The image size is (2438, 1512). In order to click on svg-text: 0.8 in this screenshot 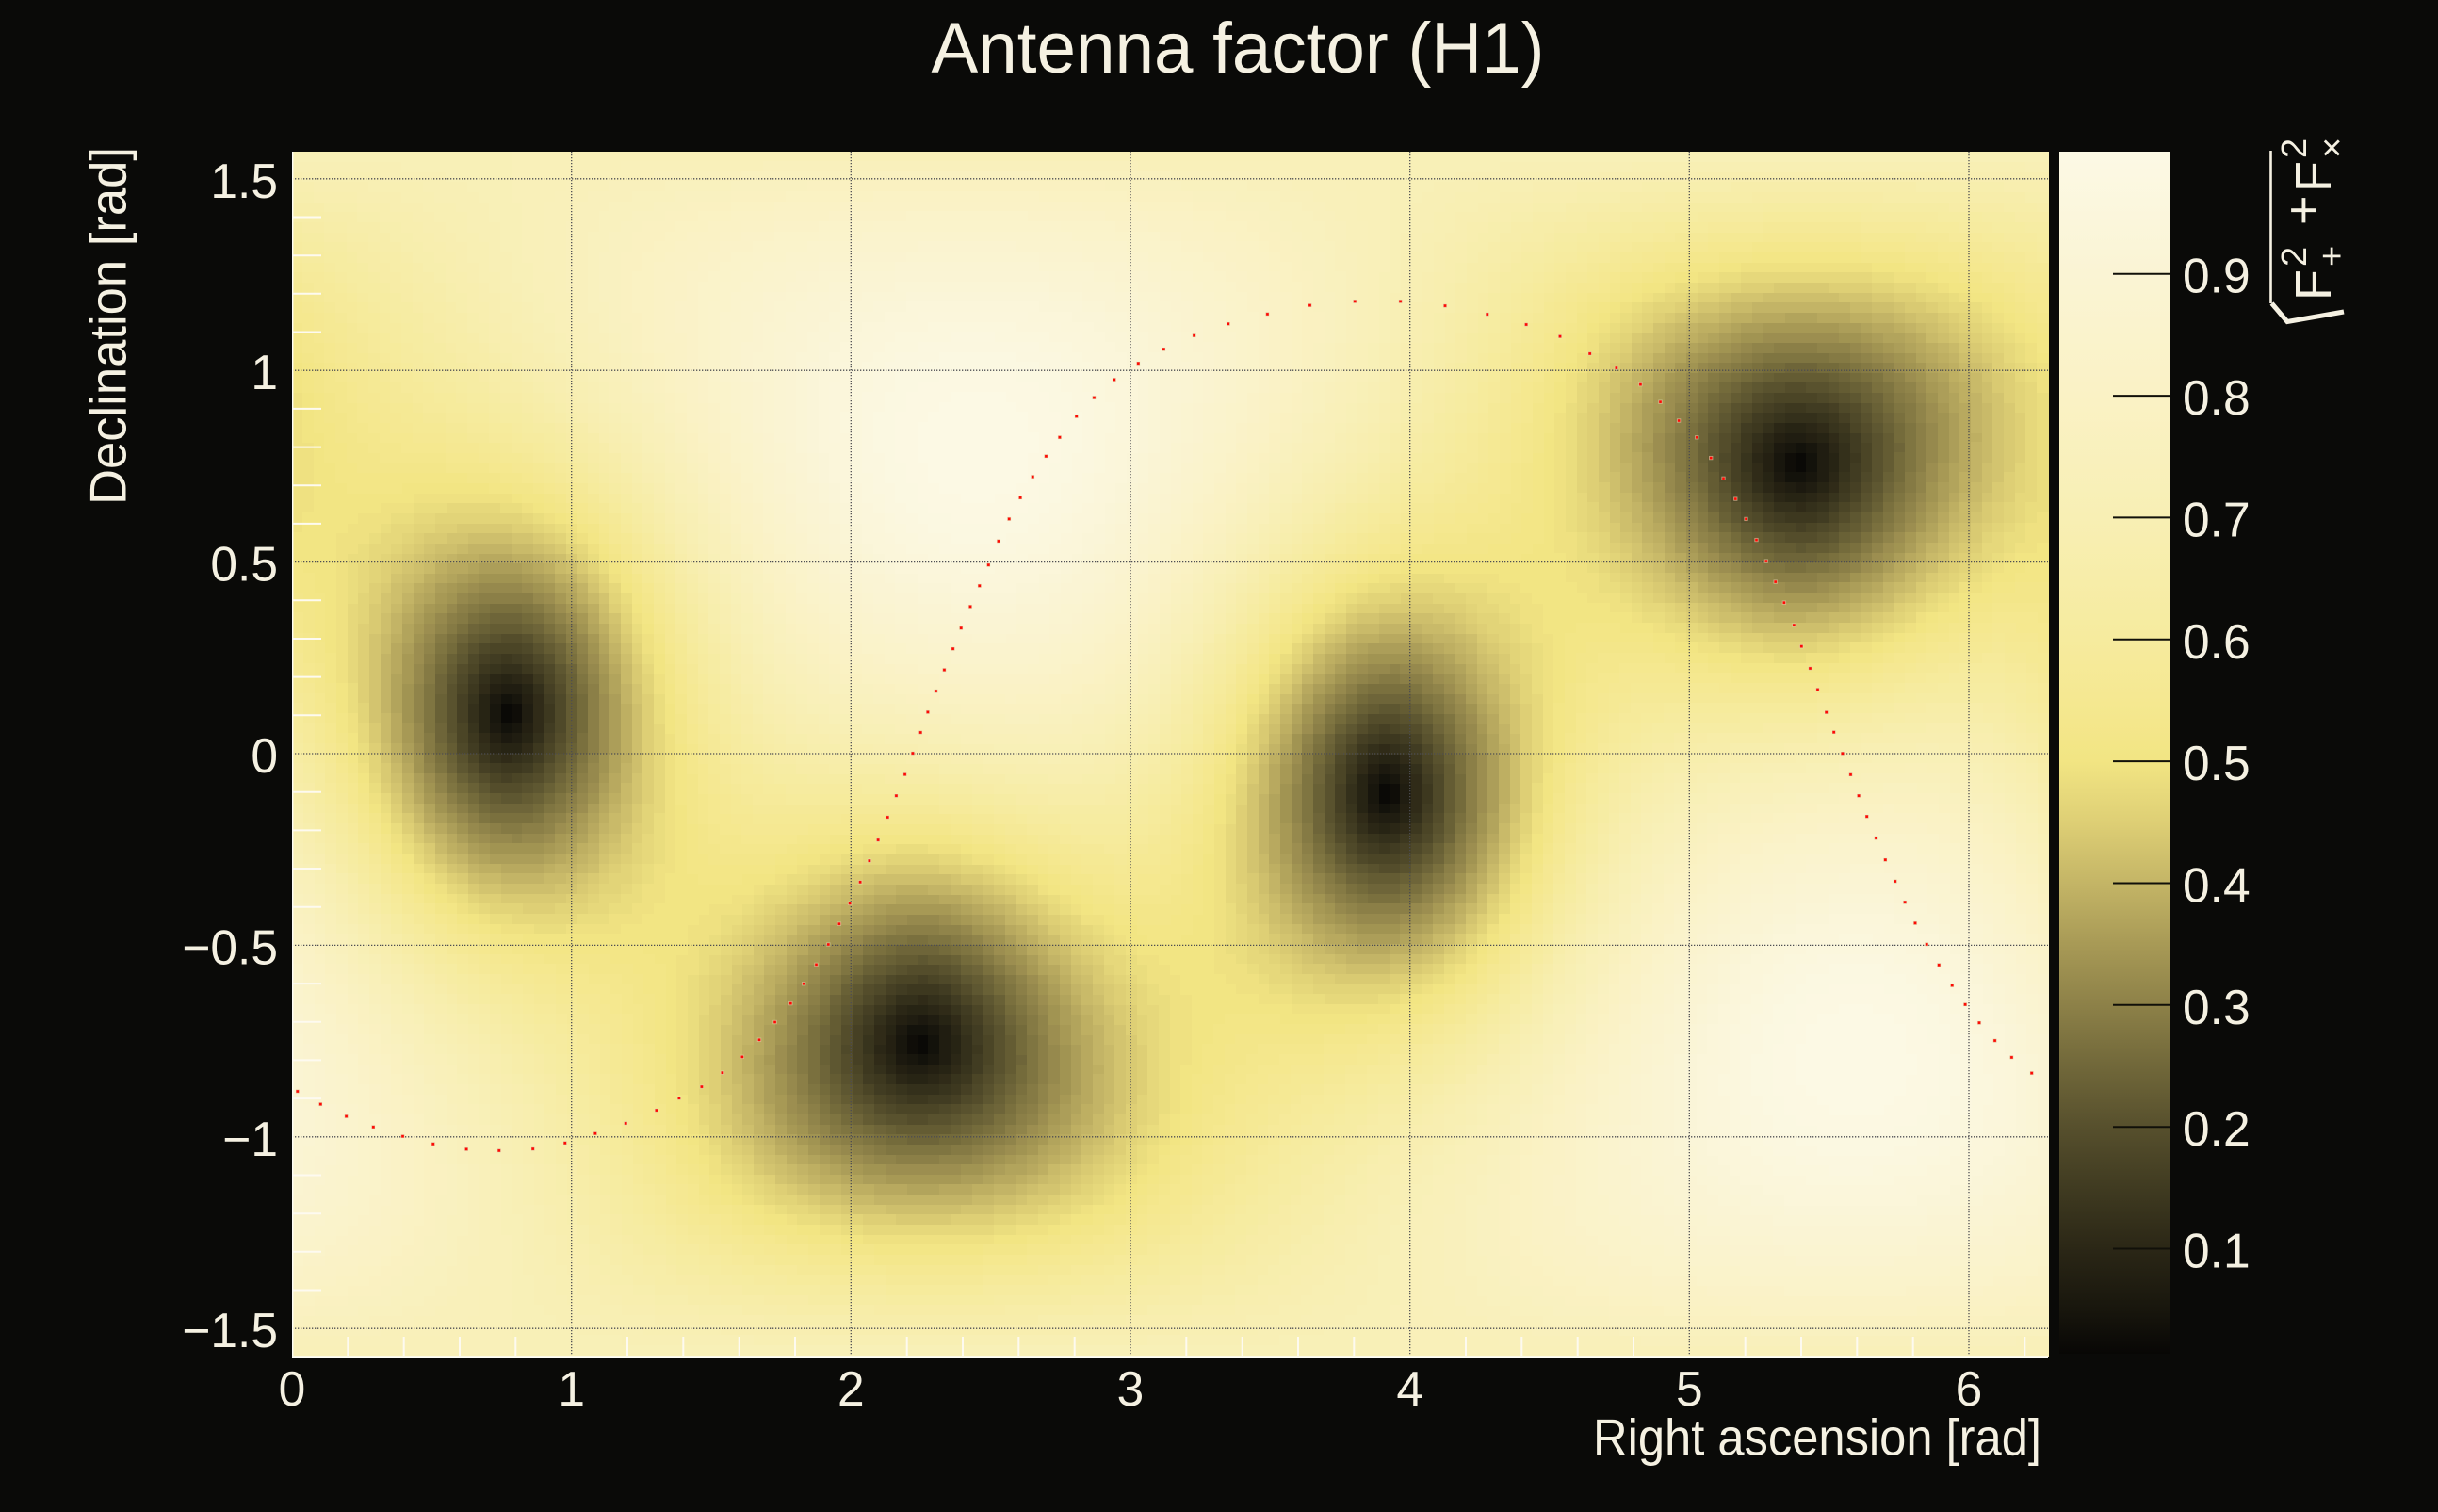, I will do `click(2217, 397)`.